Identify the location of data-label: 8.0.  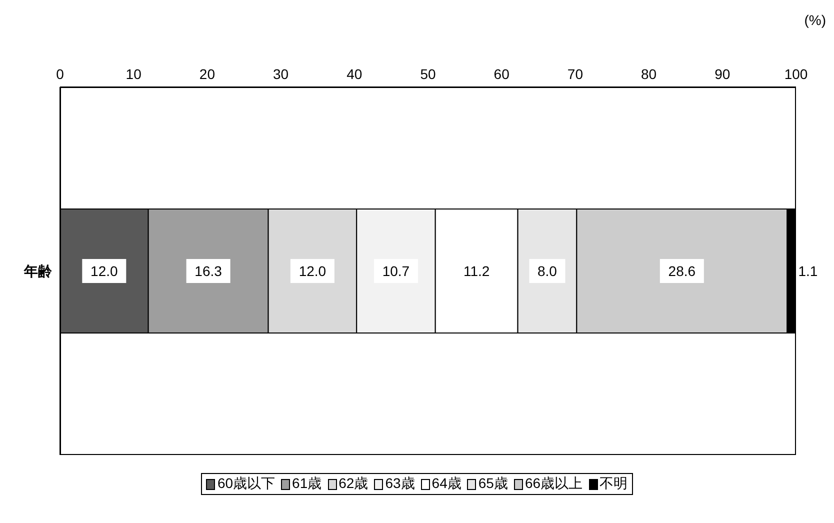
(548, 271).